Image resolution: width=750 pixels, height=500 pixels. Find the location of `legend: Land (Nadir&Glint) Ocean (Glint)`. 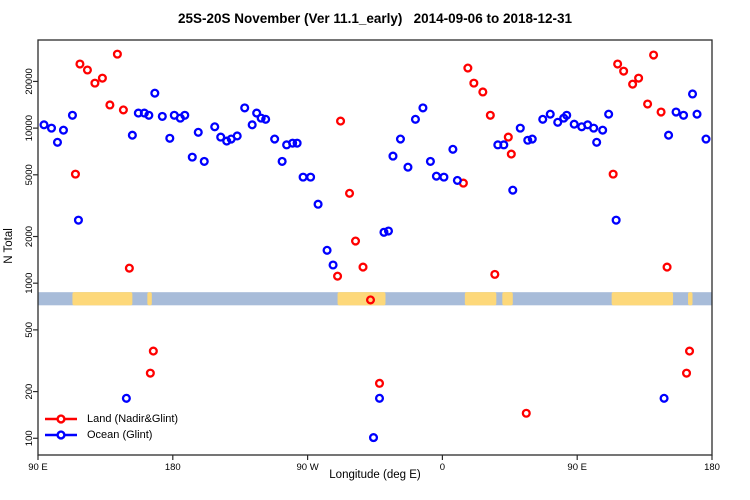

legend: Land (Nadir&Glint) Ocean (Glint) is located at coordinates (111, 427).